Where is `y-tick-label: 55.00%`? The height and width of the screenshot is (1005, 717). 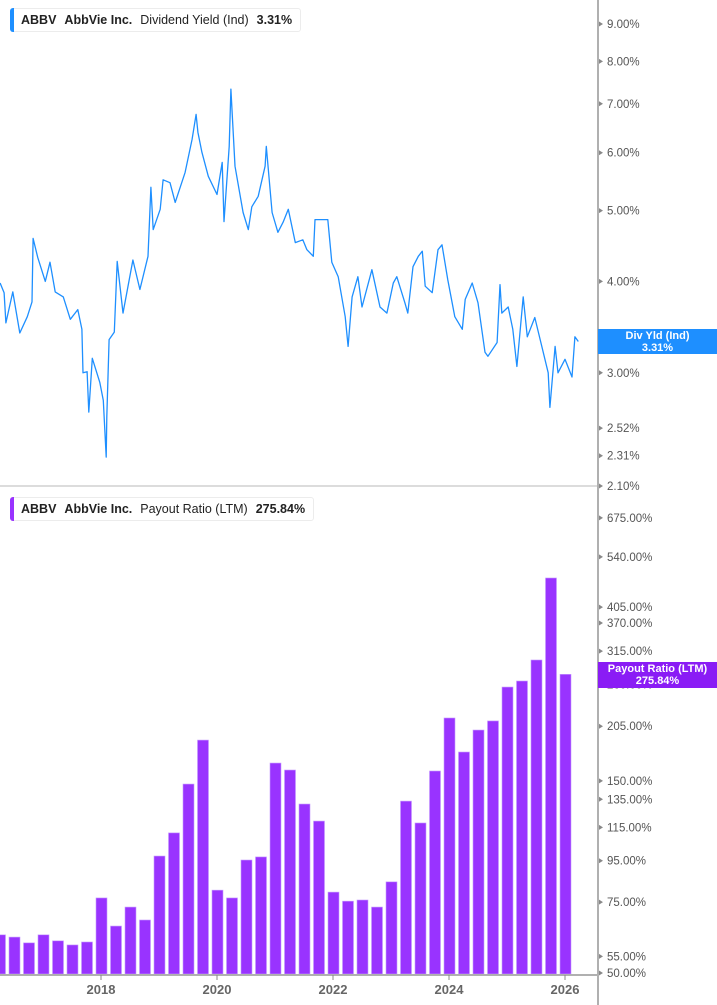 y-tick-label: 55.00% is located at coordinates (626, 957).